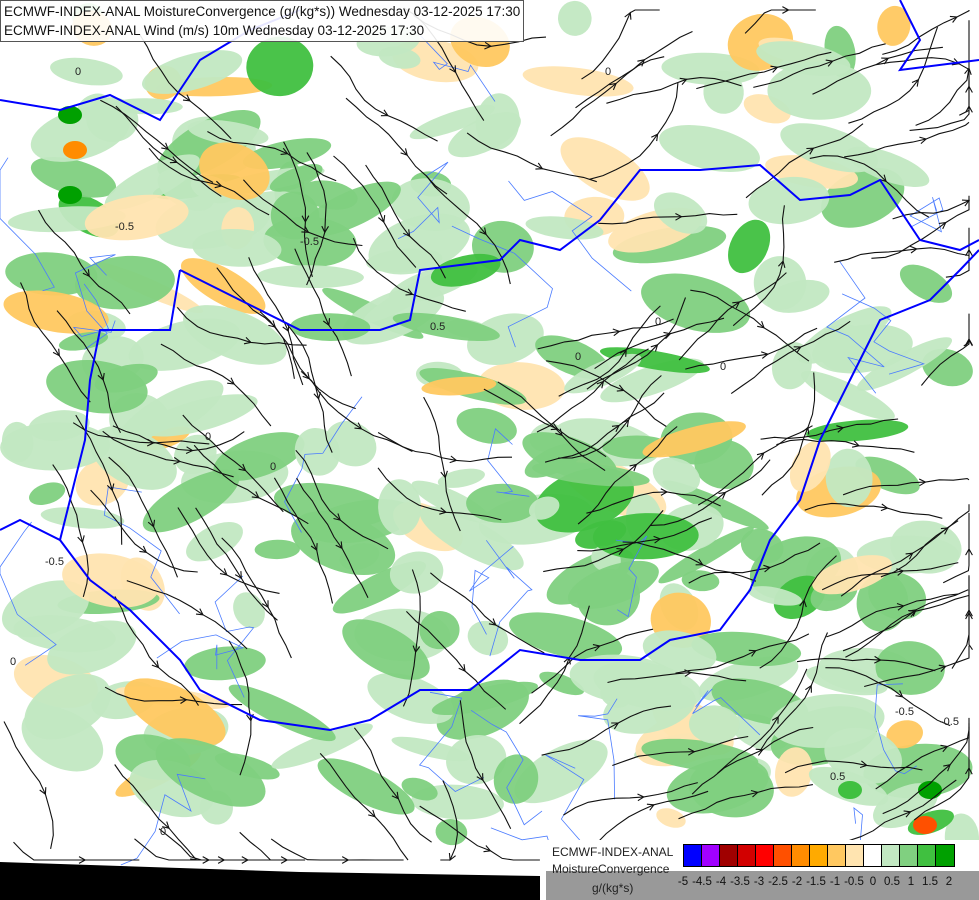  I want to click on legend-tick-label: -4, so click(721, 882).